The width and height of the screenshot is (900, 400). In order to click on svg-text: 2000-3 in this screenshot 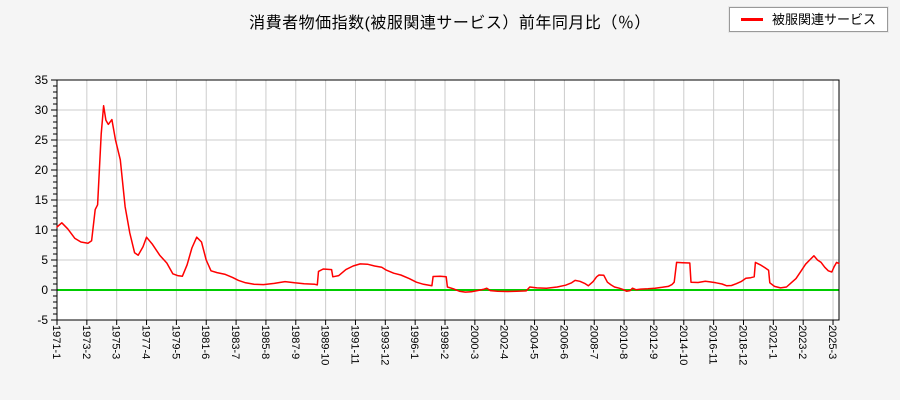, I will do `click(474, 342)`.